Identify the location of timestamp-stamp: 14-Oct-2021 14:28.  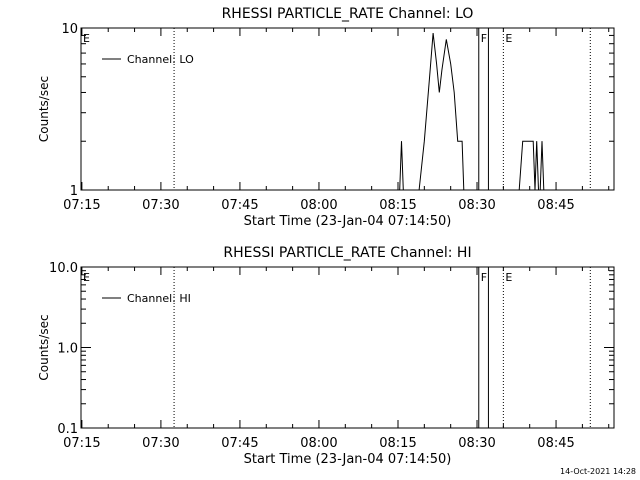
(598, 471).